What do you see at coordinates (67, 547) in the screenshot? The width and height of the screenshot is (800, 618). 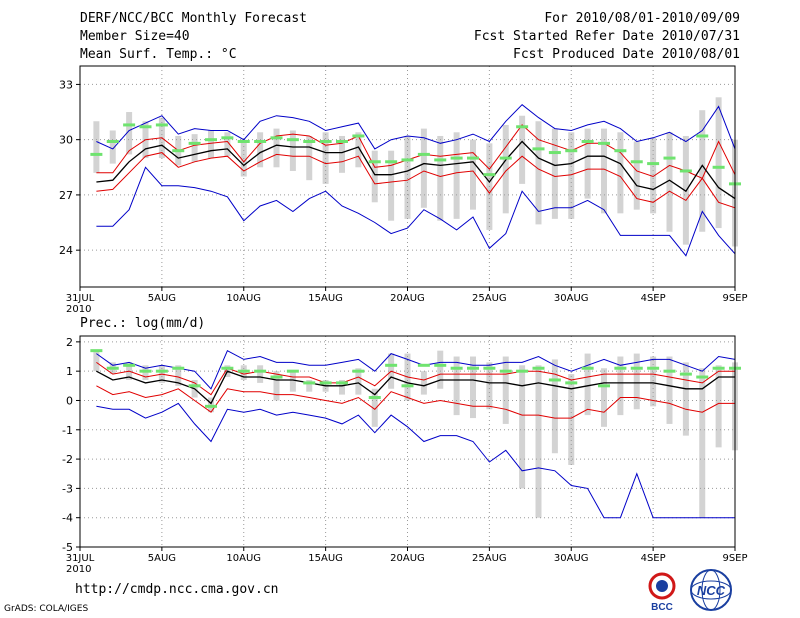 I see `y-tick-label: -5` at bounding box center [67, 547].